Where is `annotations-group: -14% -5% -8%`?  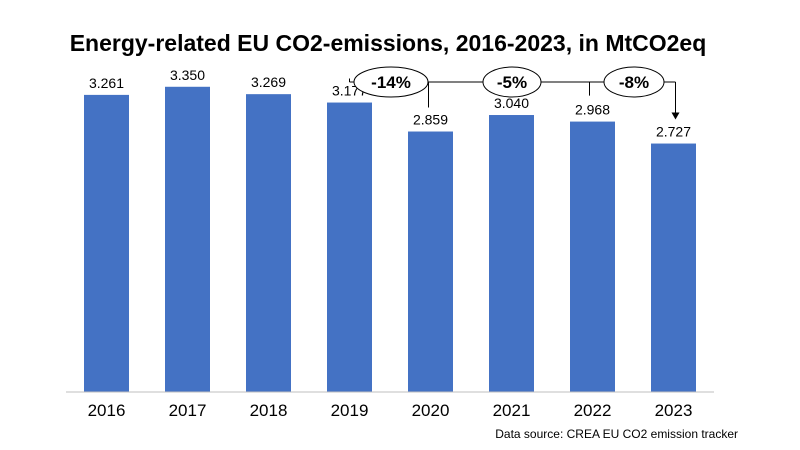
annotations-group: -14% -5% -8% is located at coordinates (514, 93).